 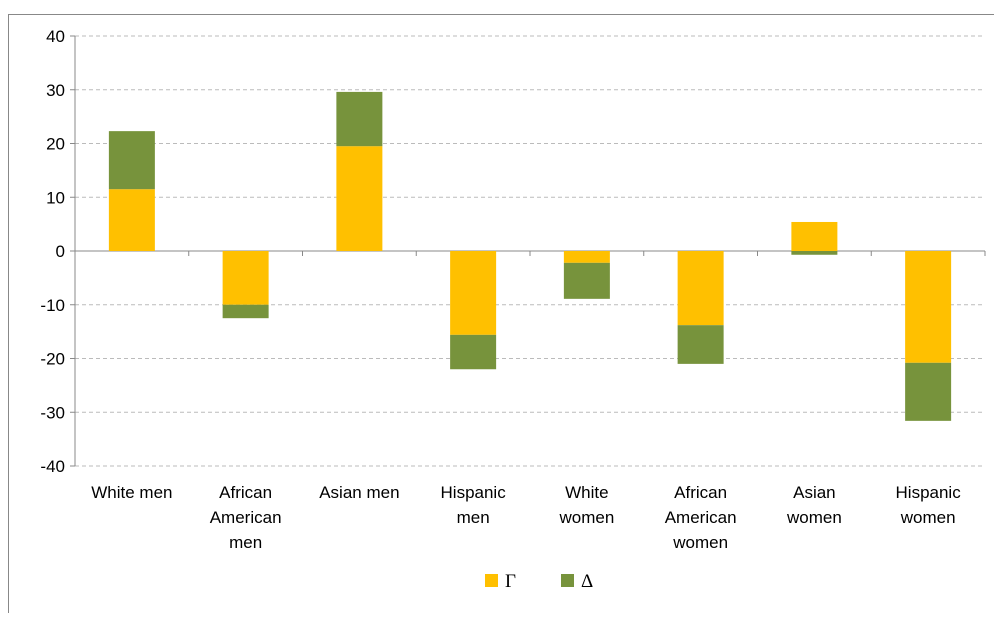 I want to click on y-tick-label: 10, so click(x=55, y=197).